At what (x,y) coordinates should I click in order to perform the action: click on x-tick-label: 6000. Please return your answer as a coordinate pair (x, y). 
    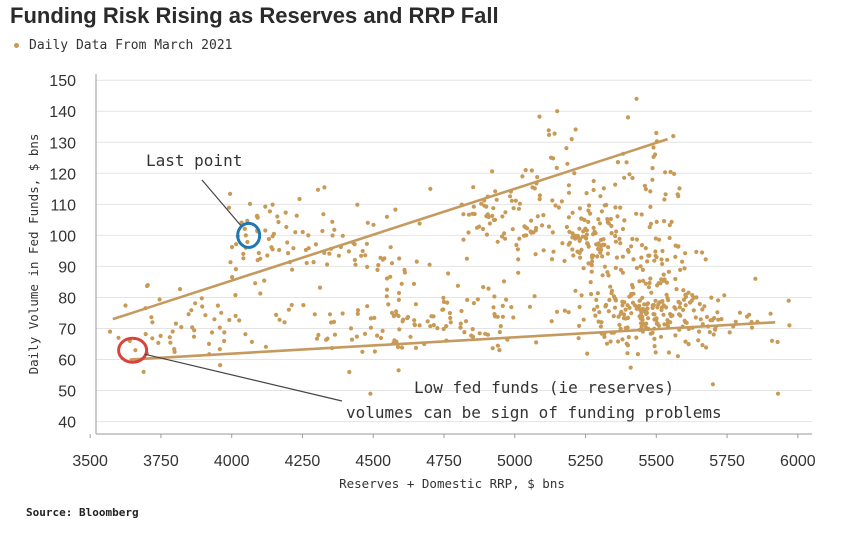
    Looking at the image, I should click on (798, 461).